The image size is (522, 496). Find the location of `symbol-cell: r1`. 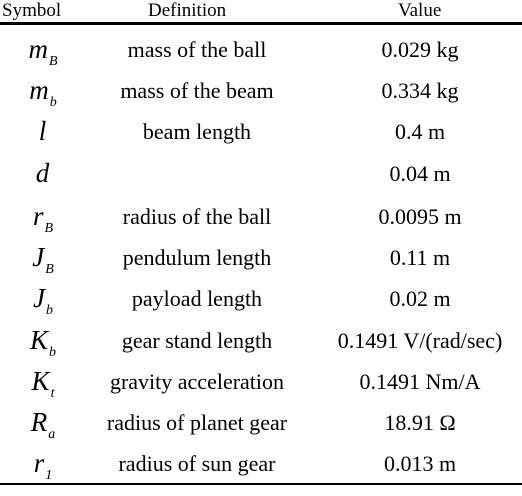

symbol-cell: r1 is located at coordinates (43, 465).